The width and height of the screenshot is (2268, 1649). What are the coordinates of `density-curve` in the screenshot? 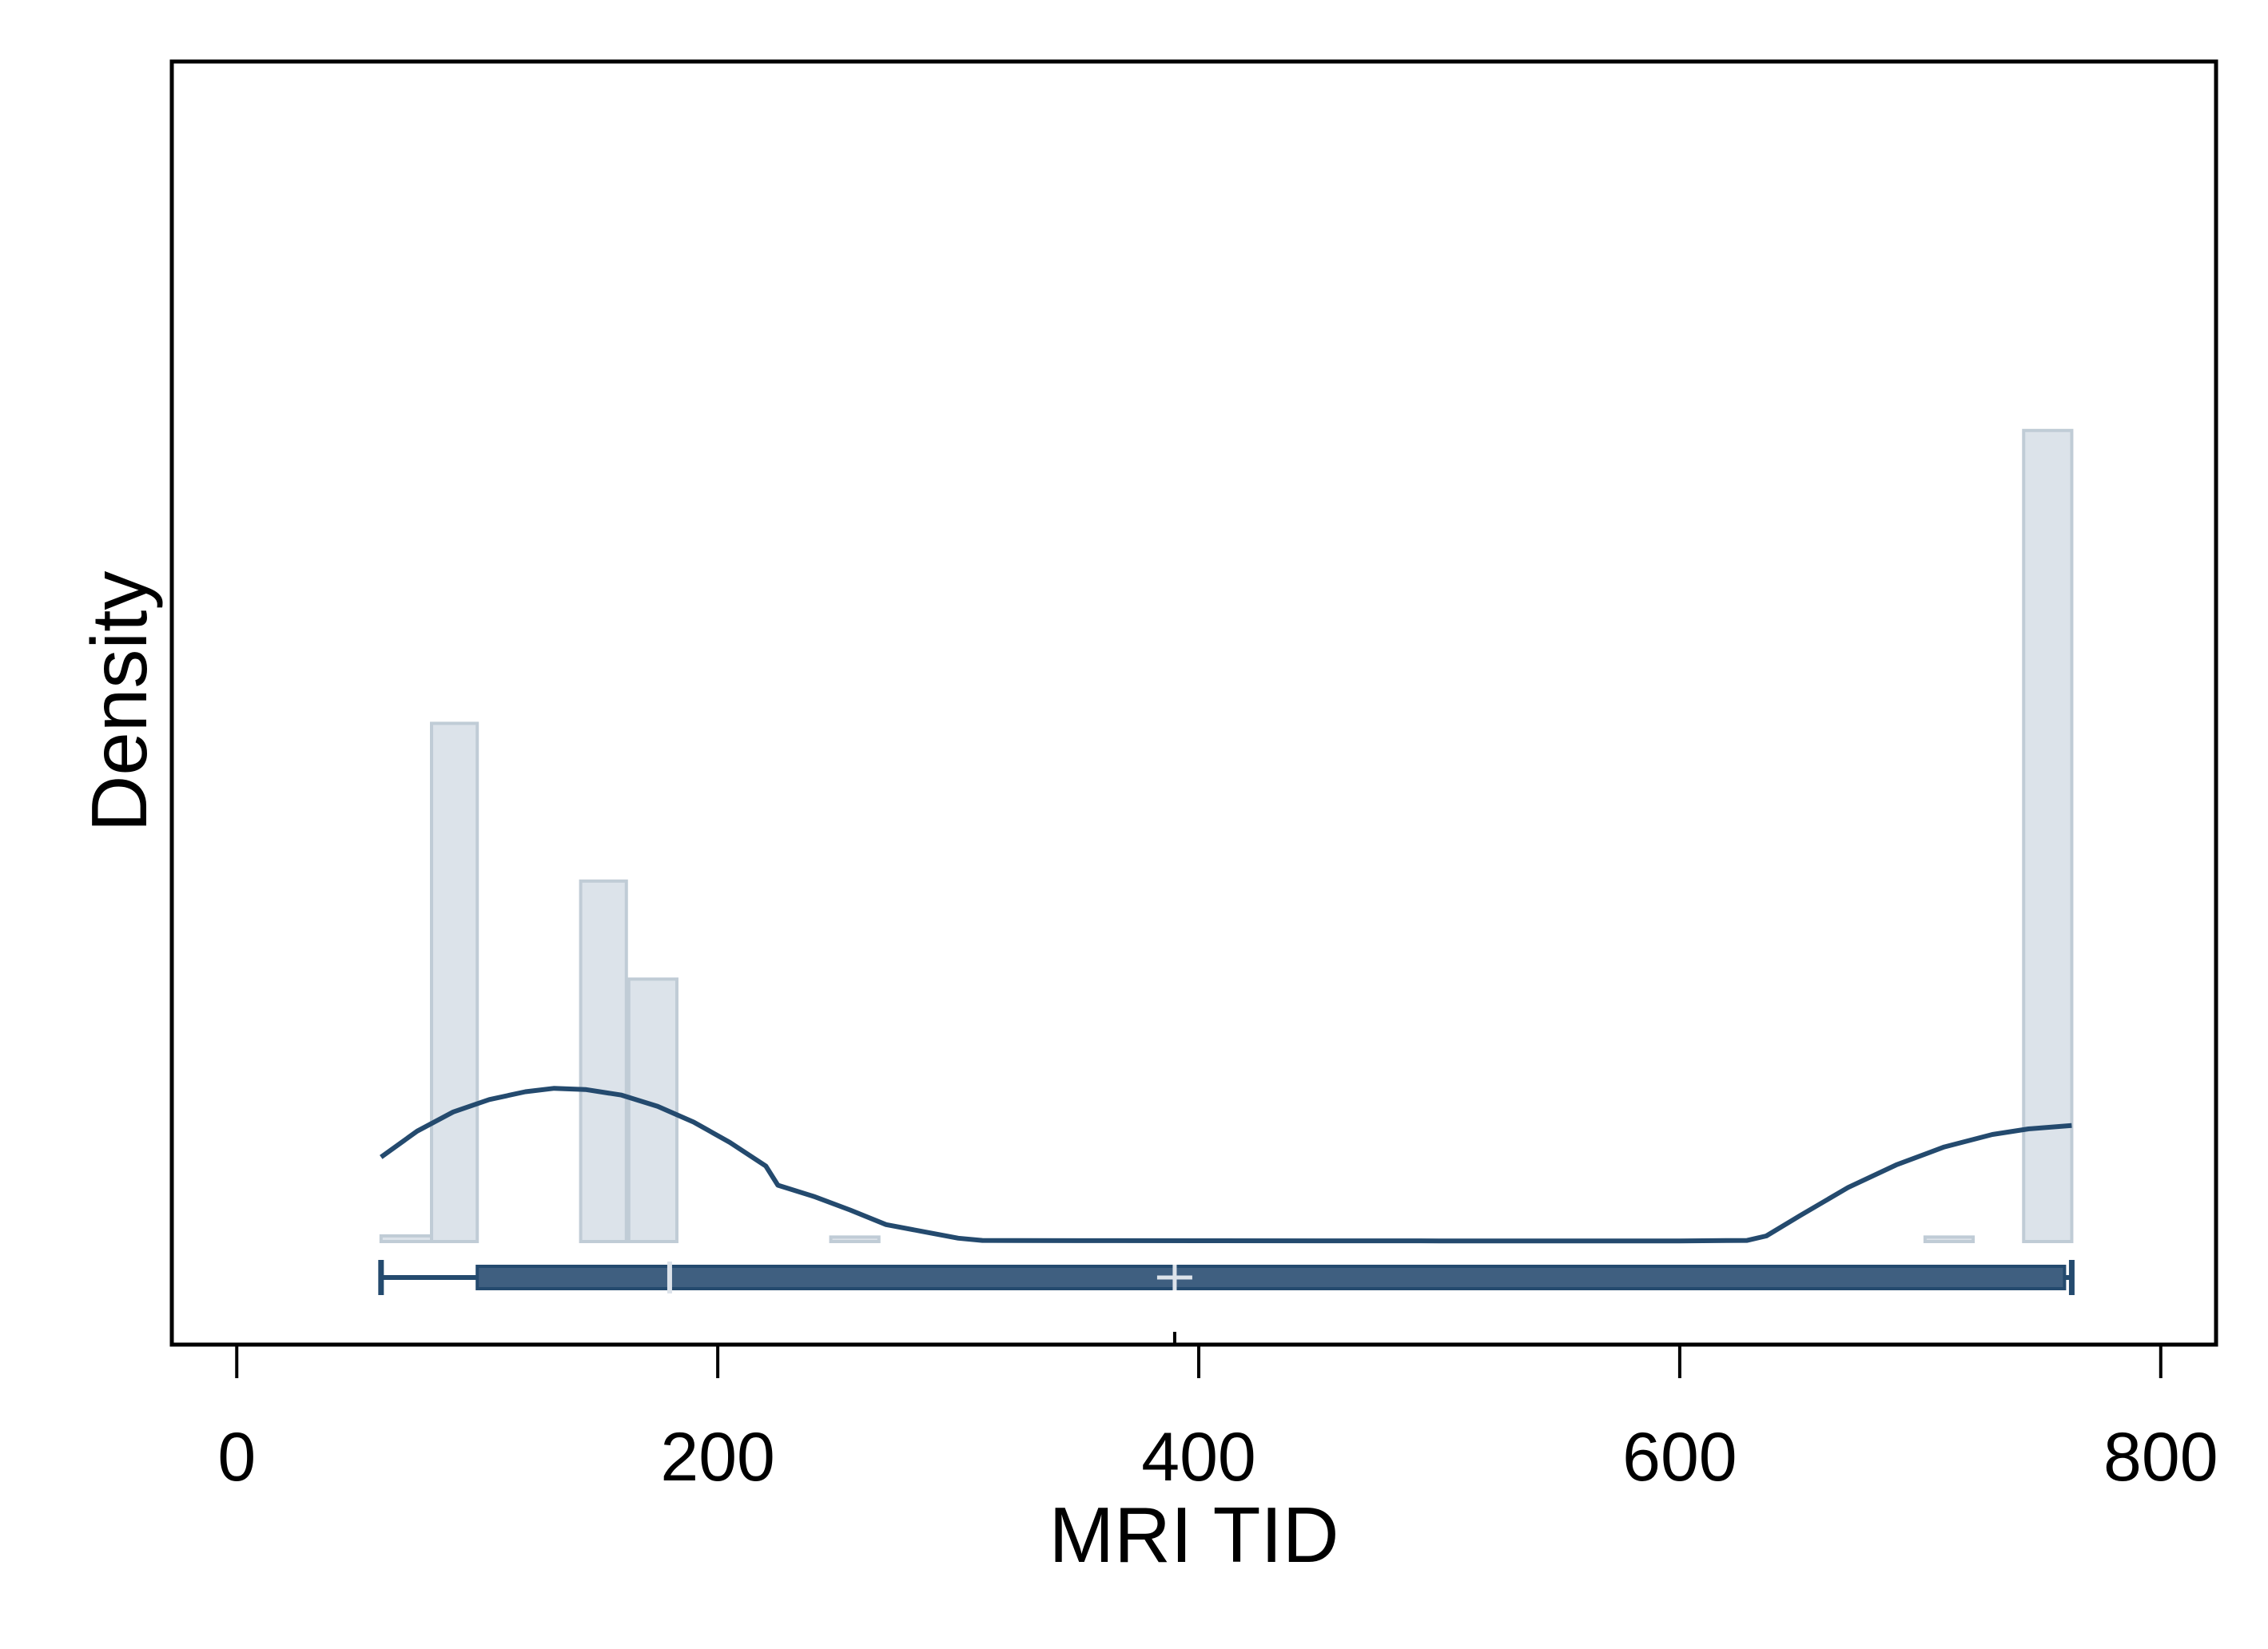 It's located at (1226, 1165).